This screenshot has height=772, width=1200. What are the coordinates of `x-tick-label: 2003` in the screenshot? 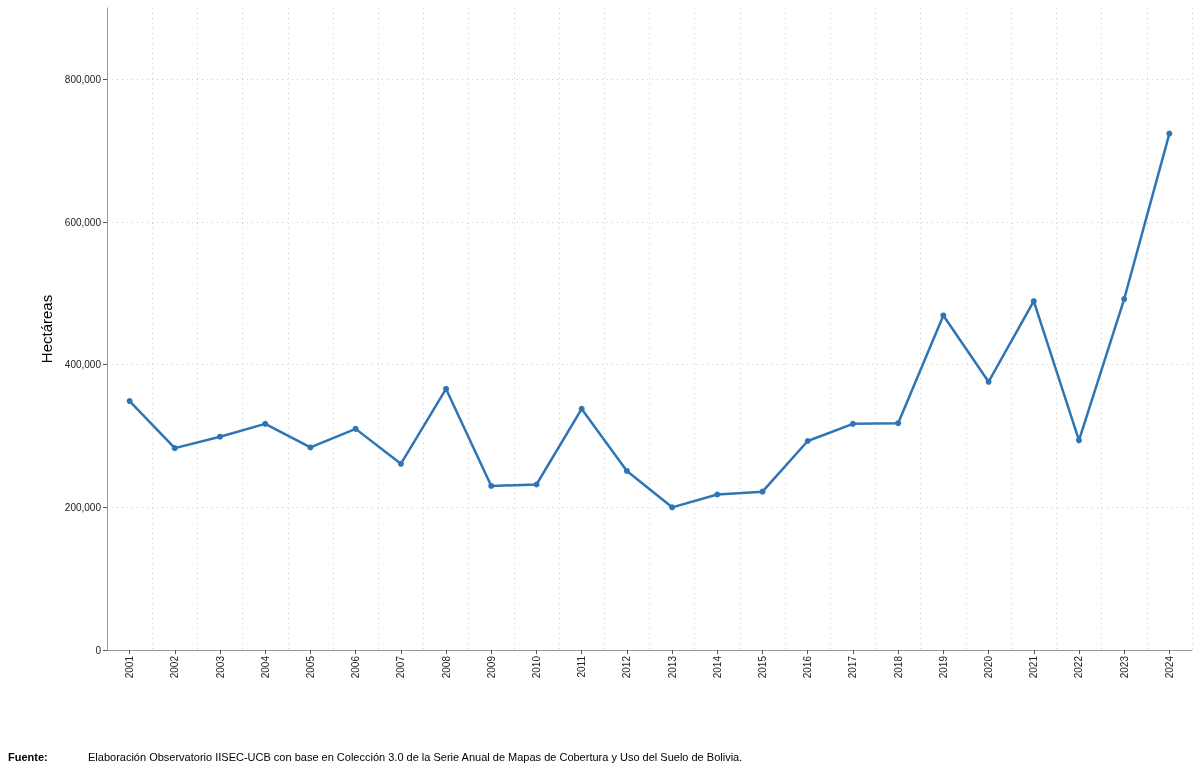 It's located at (220, 667).